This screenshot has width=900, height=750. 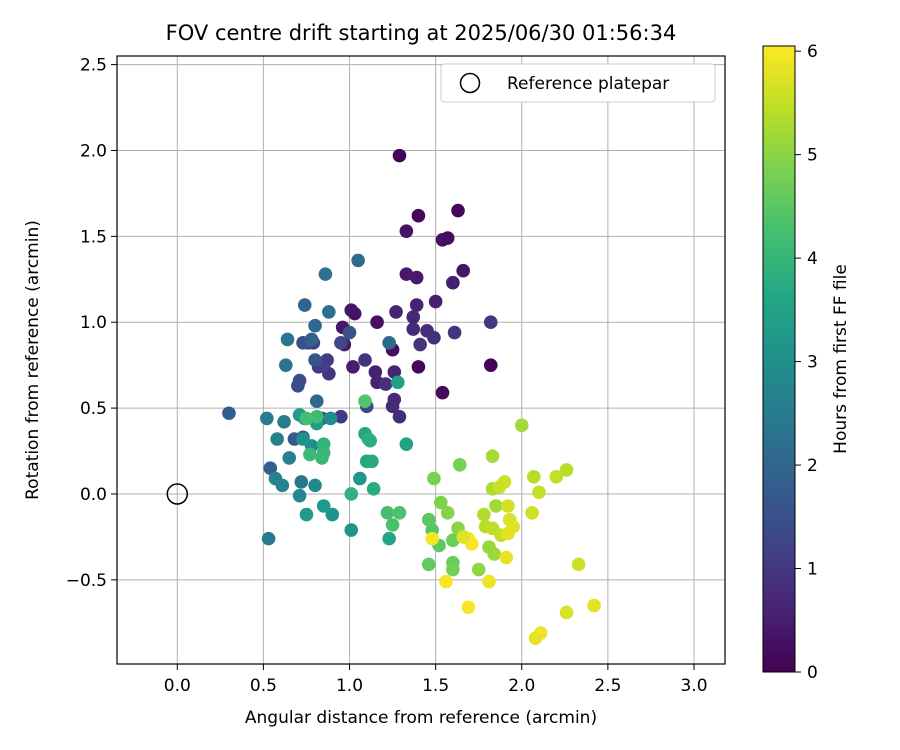 I want to click on x-axis-ticks: 0.0 0.5 1.0 1.5 2.0 2.5 3.0, so click(x=436, y=680).